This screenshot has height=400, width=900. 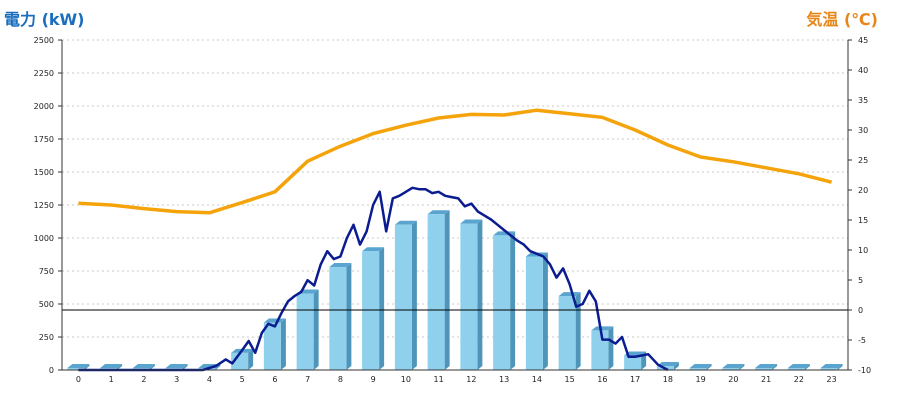 I want to click on x-tick-label: 4, so click(x=209, y=379).